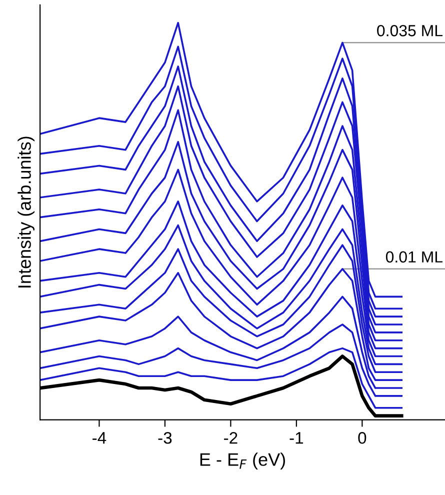 This screenshot has width=445, height=495. Describe the element at coordinates (231, 438) in the screenshot. I see `x-tick-label: -2` at that location.